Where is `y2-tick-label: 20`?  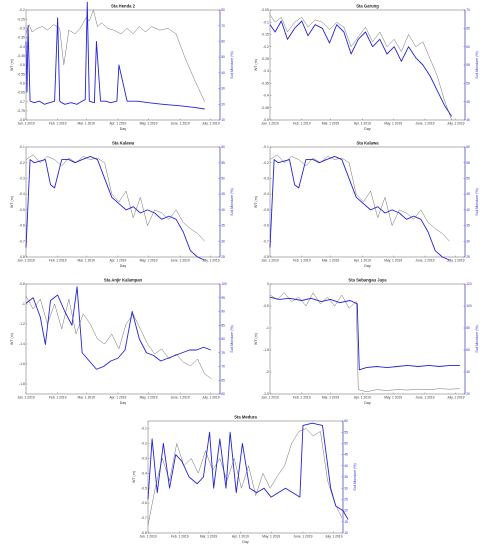
y2-tick-label: 20 is located at coordinates (468, 394).